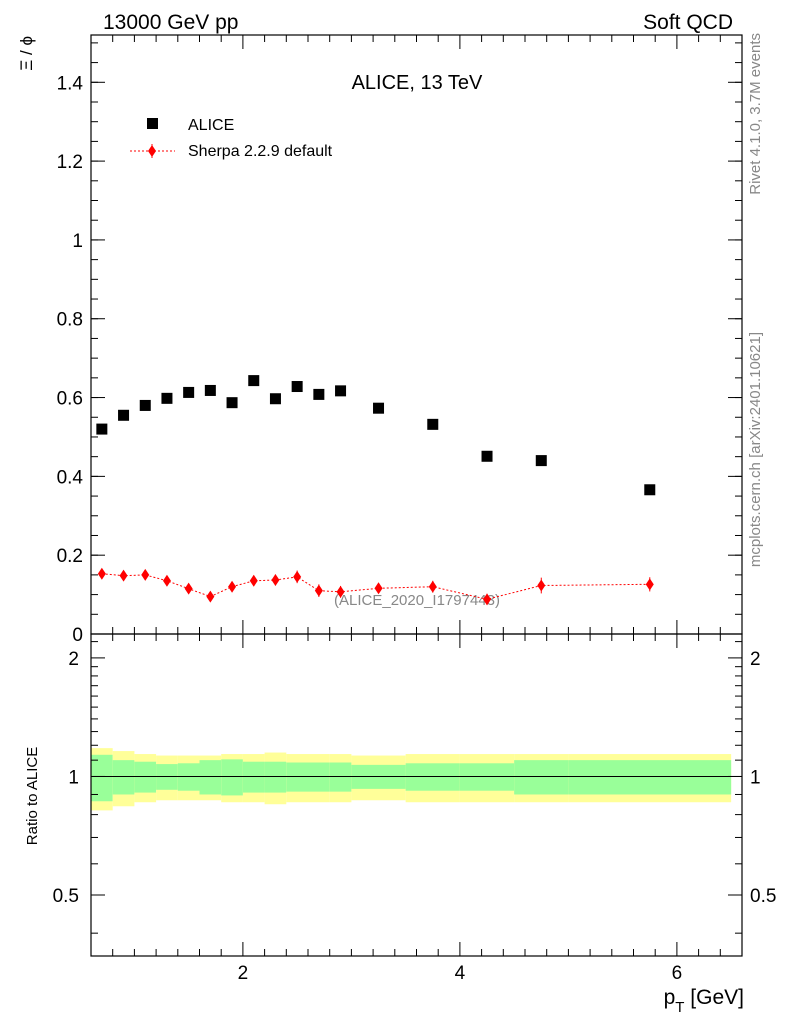  I want to click on x-axis-label-sub: T, so click(679, 1007).